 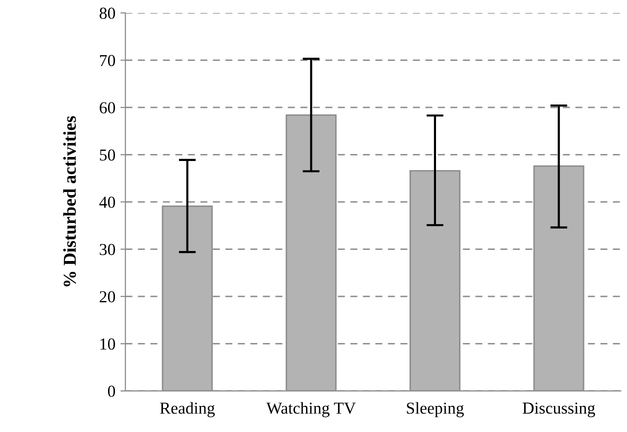 I want to click on y-tick-label: 70, so click(x=108, y=60).